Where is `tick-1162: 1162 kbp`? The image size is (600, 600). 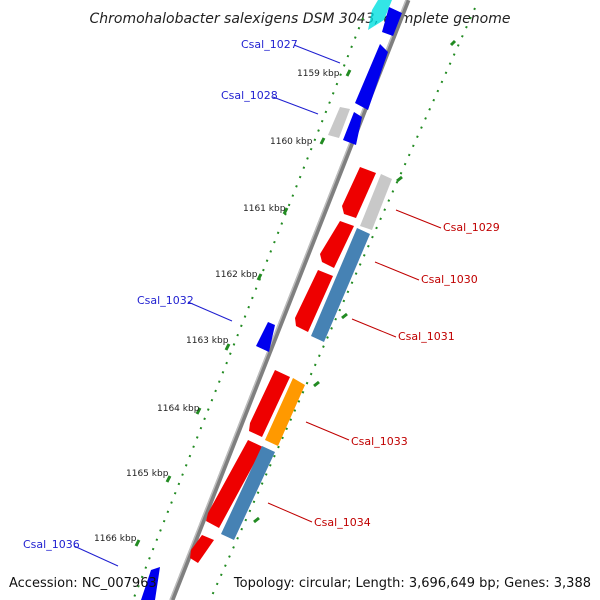 tick-1162: 1162 kbp is located at coordinates (236, 275).